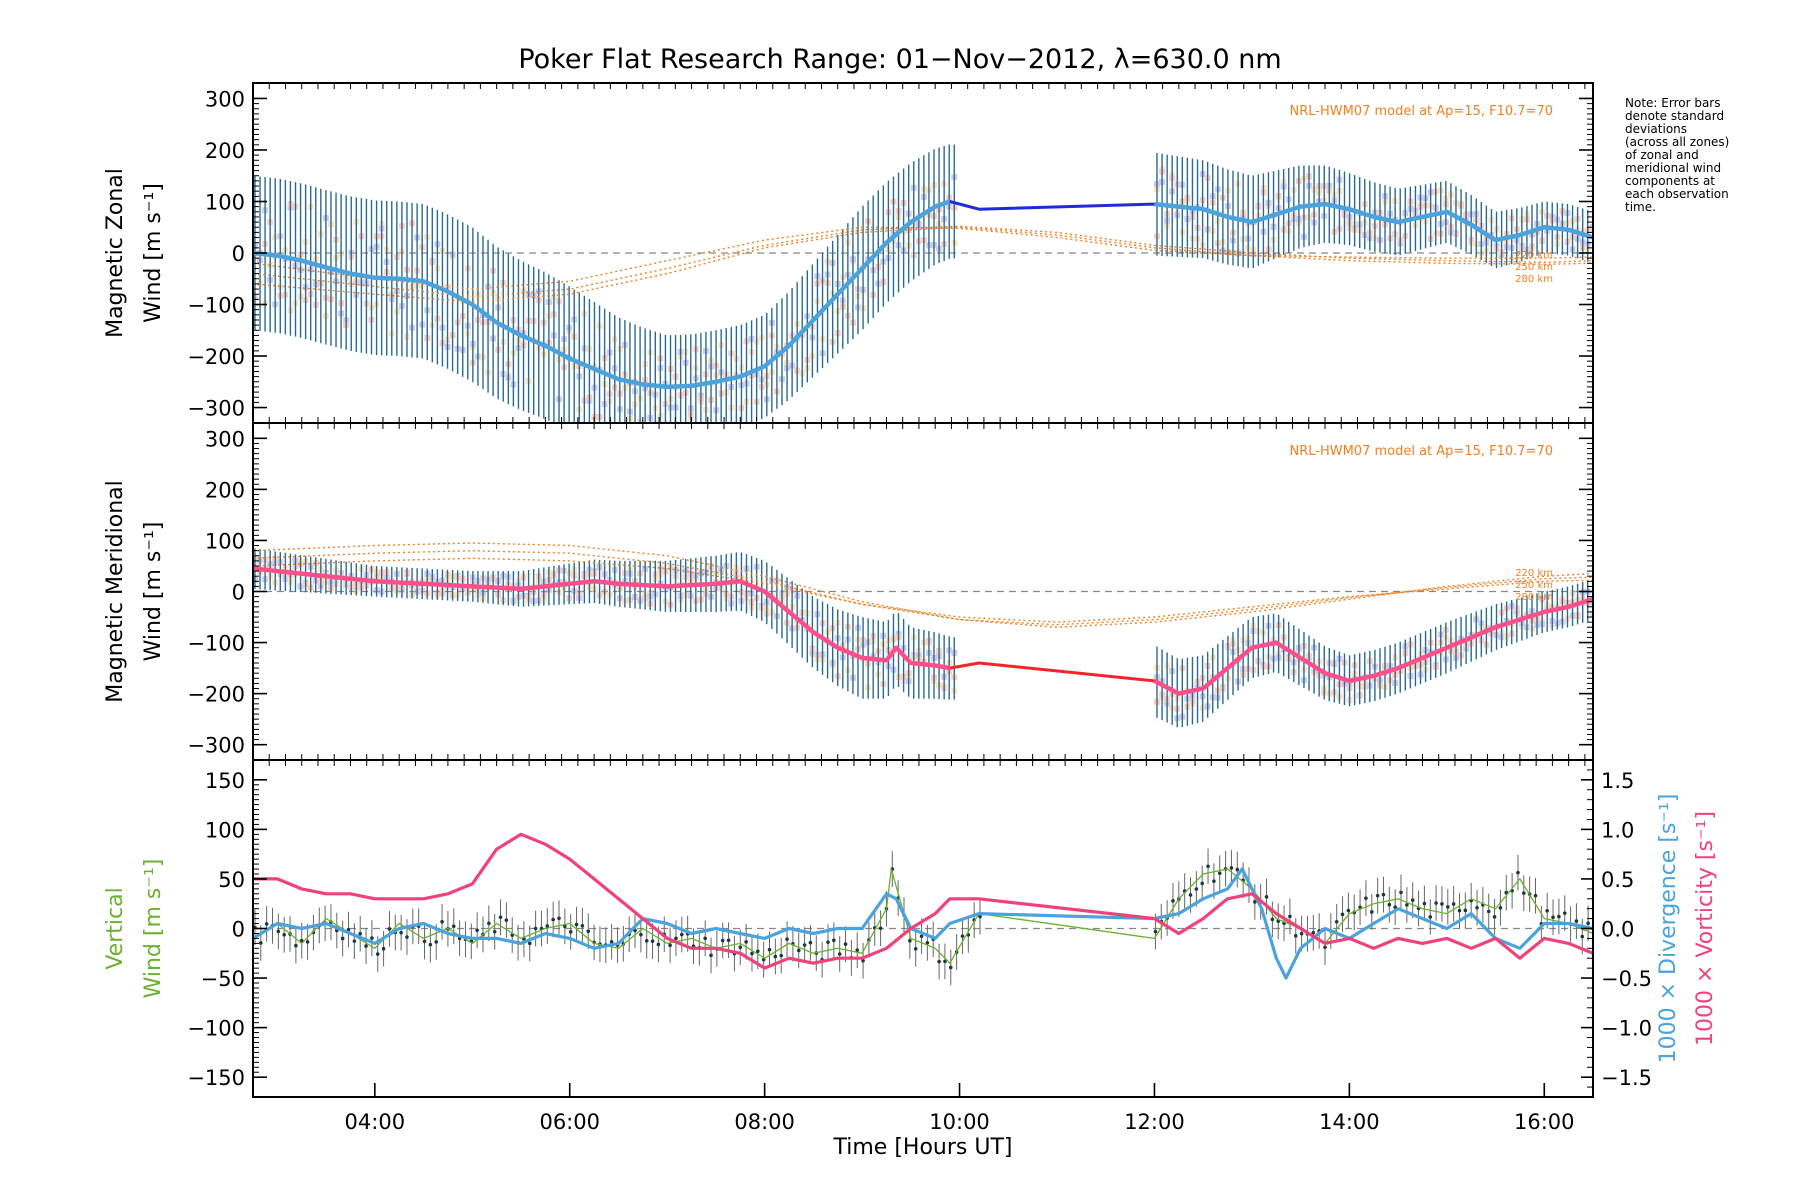 Image resolution: width=1800 pixels, height=1200 pixels. I want to click on y-tick-label: −100, so click(216, 1029).